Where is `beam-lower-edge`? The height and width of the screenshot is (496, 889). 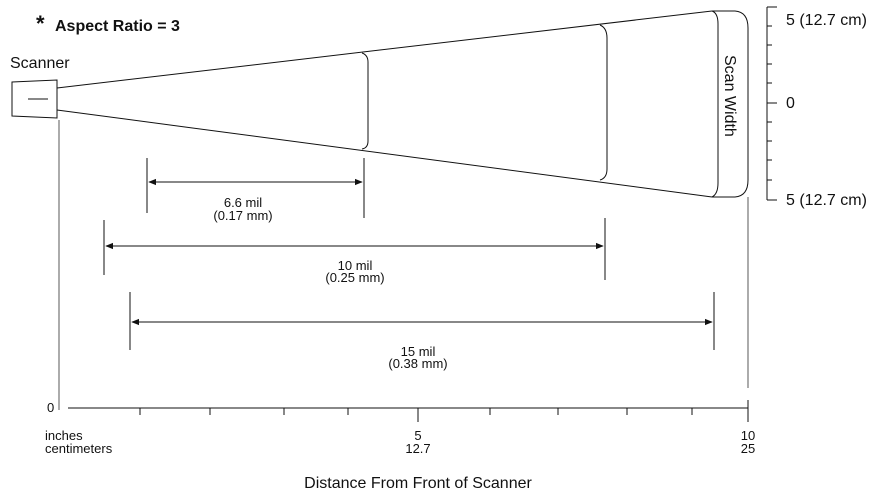
beam-lower-edge is located at coordinates (384, 153).